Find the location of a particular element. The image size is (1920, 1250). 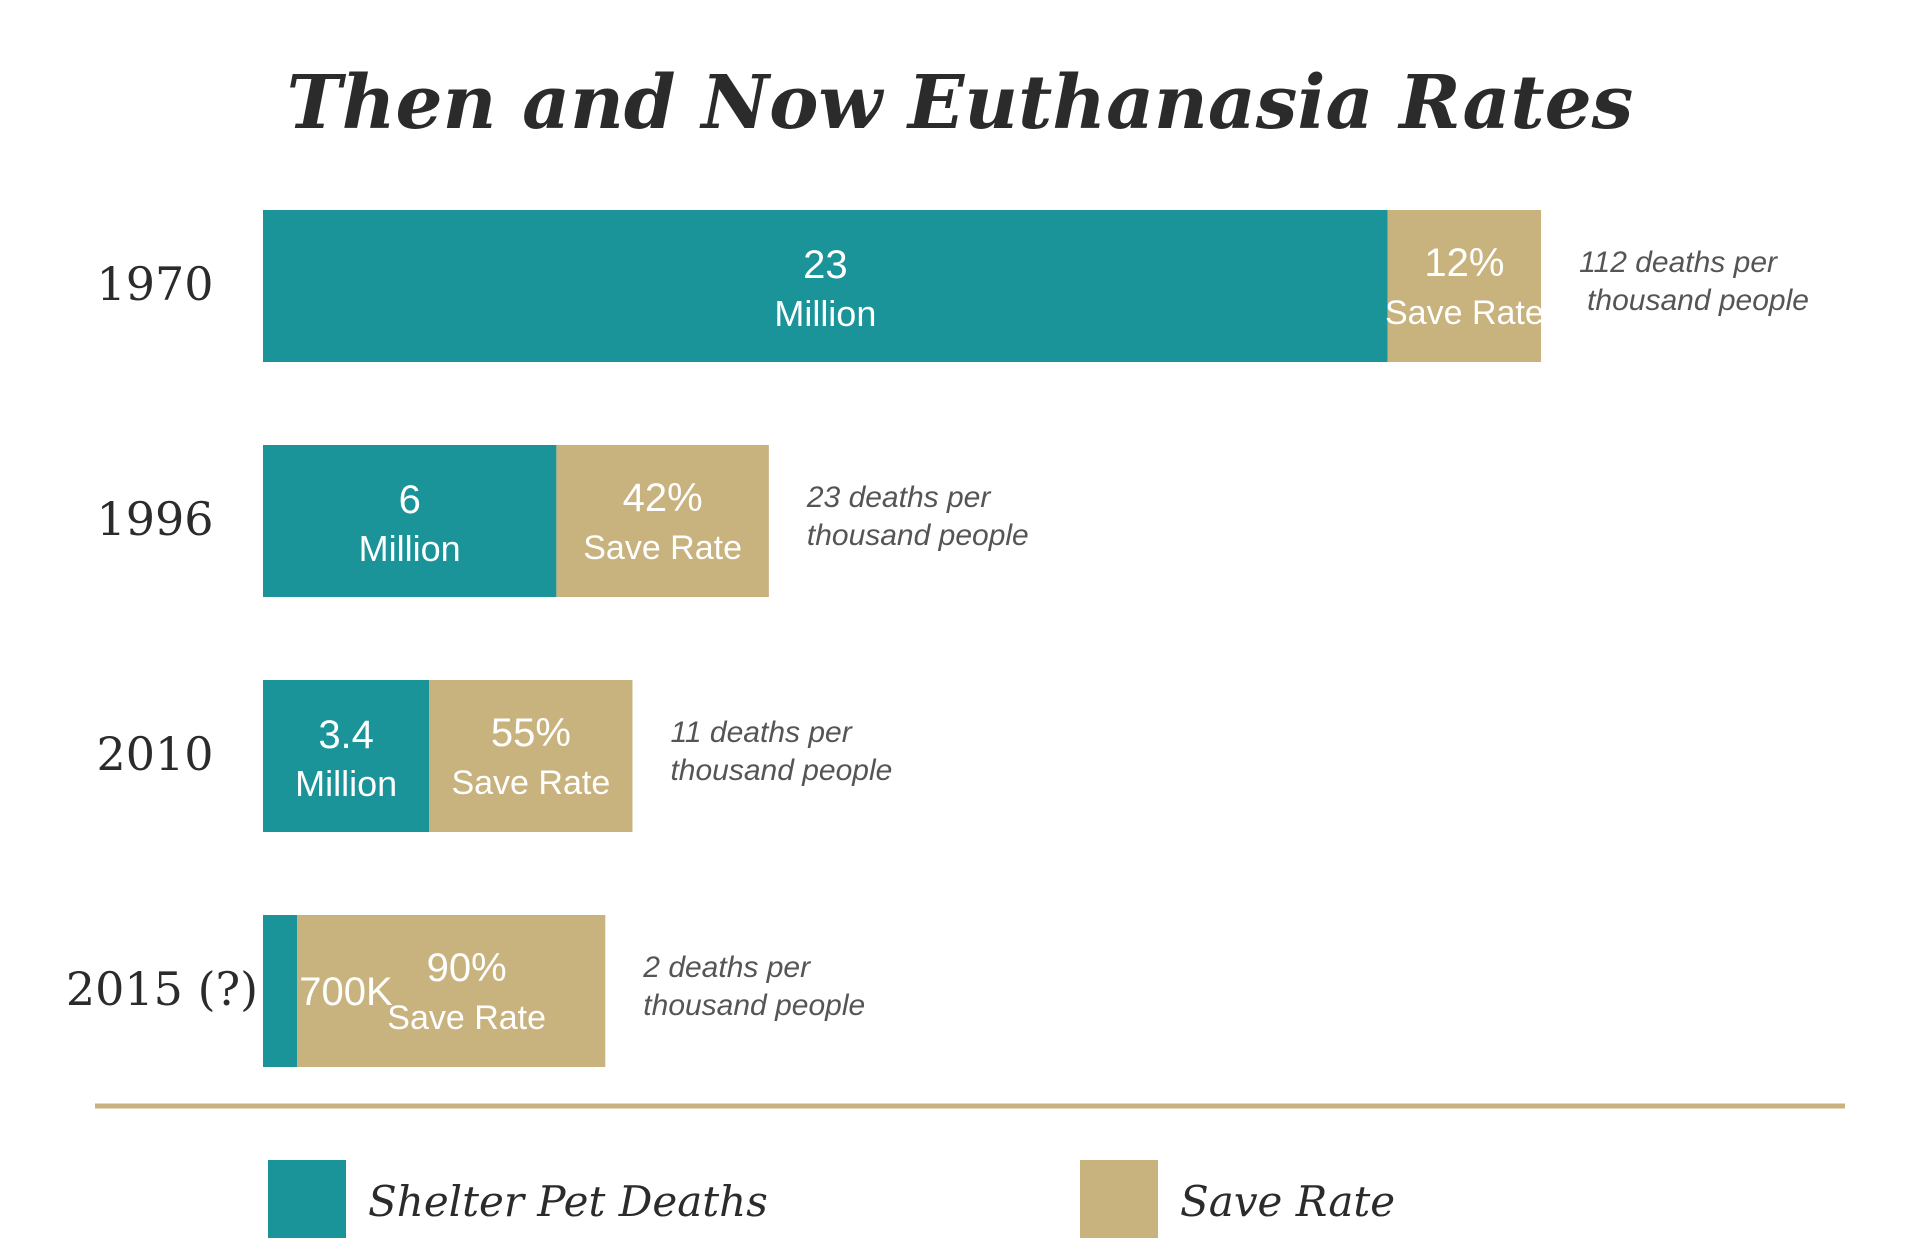

deaths-per-thousand-note: 23 deaths per is located at coordinates (898, 497).